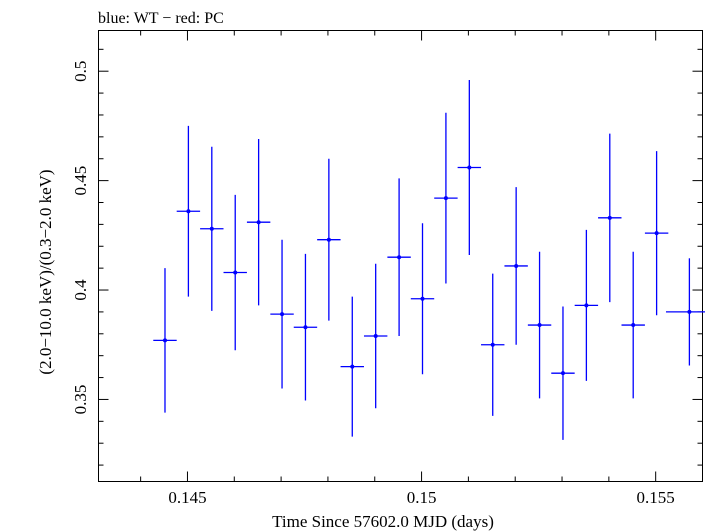  I want to click on y-tick-label: 0.4, so click(80, 290).